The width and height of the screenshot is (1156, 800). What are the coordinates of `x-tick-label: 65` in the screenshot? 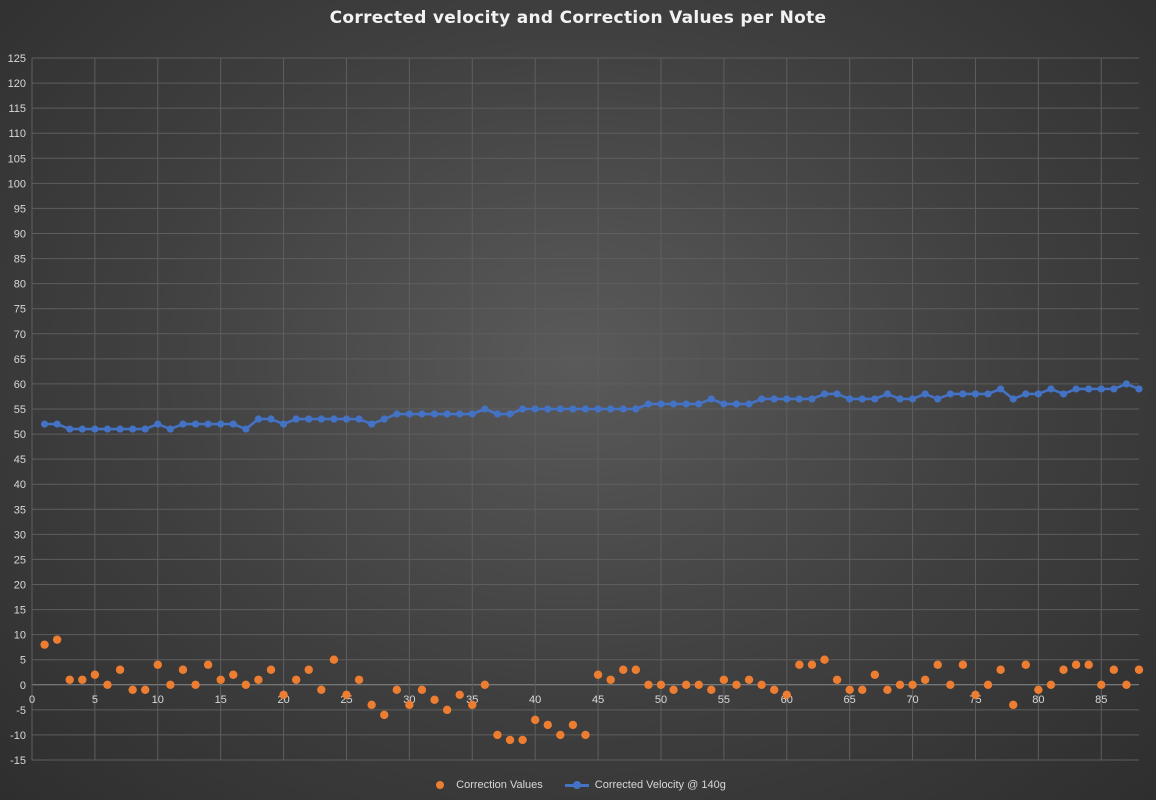 It's located at (850, 700).